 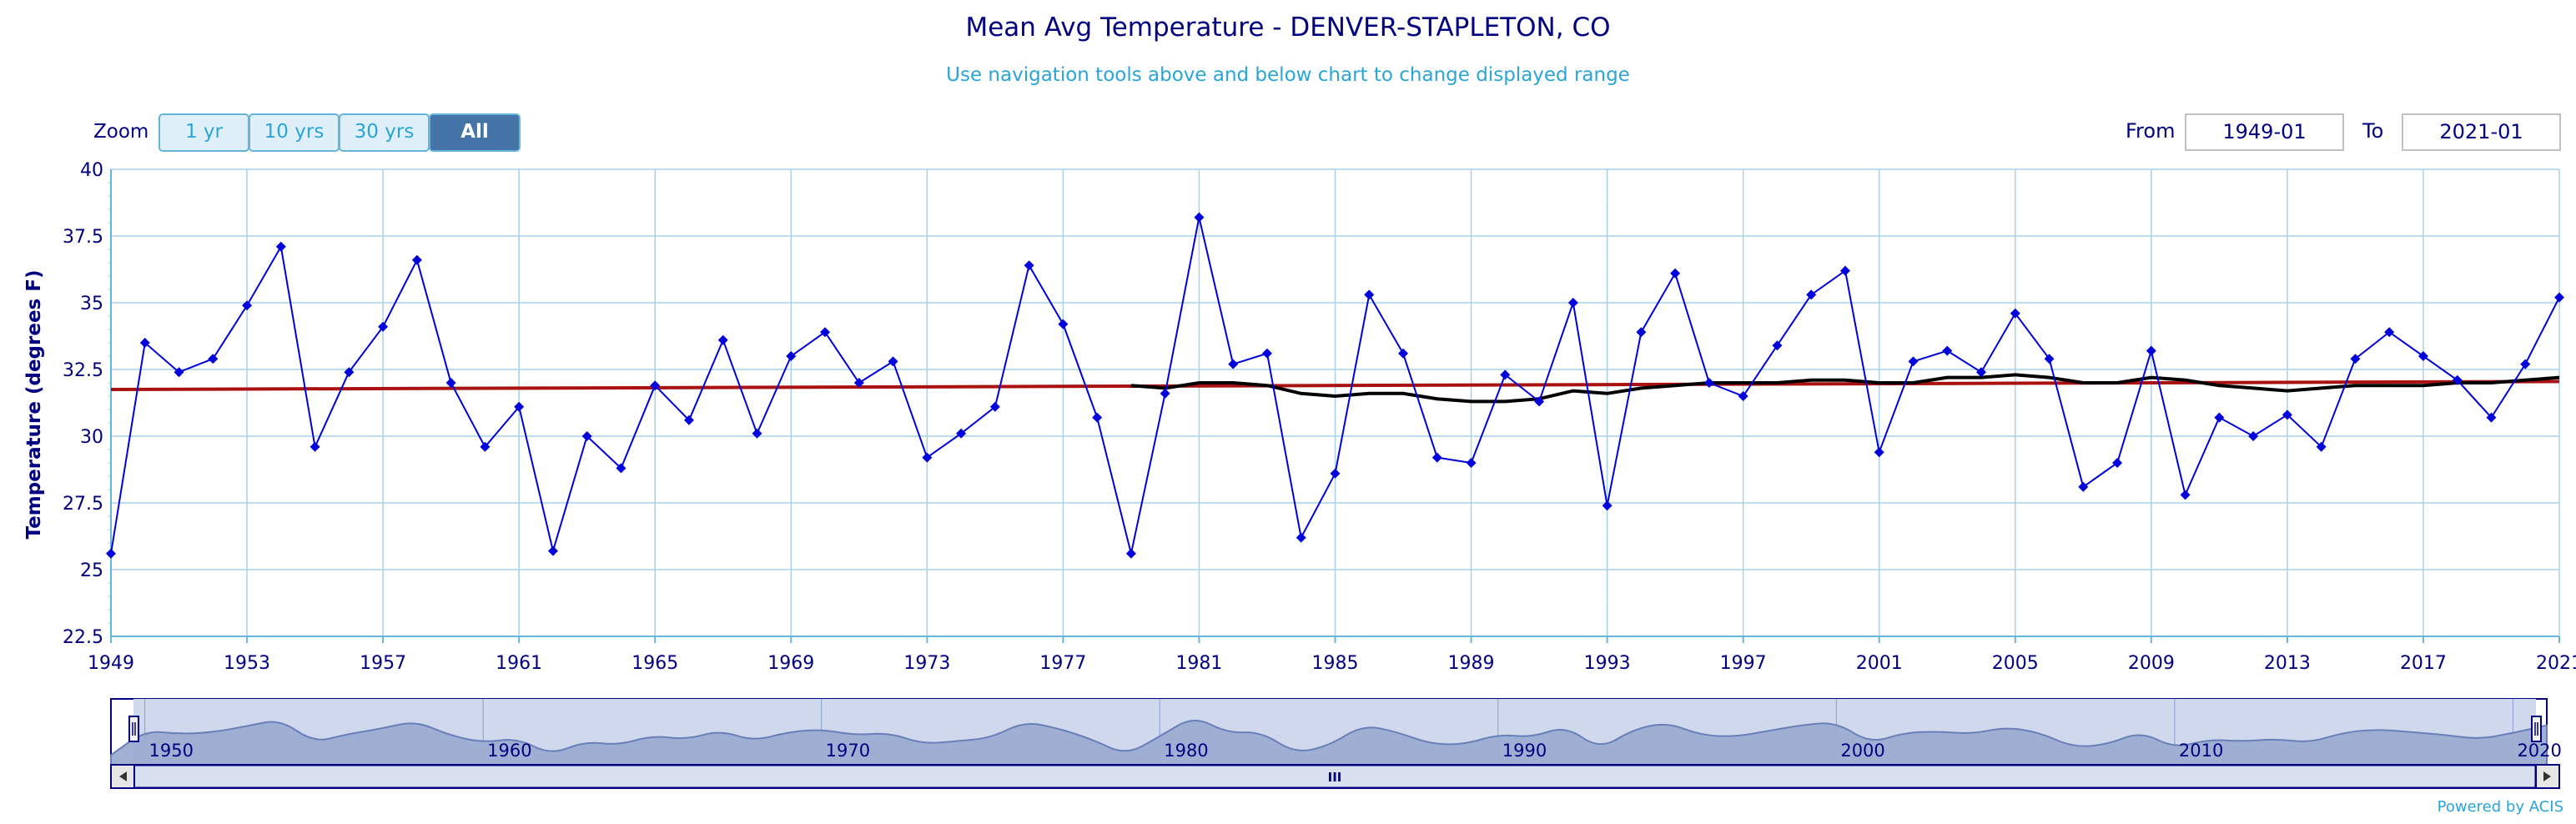 I want to click on navigator-year-label: 1960, so click(x=509, y=751).